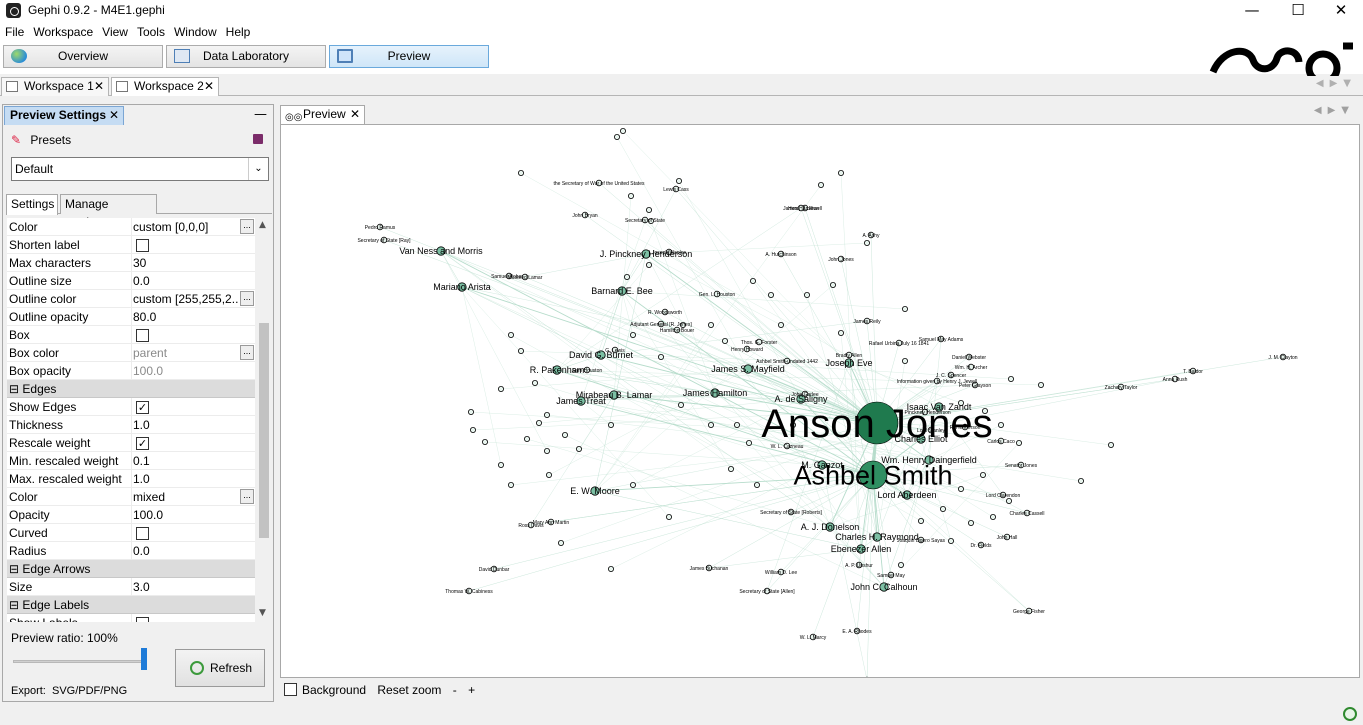 The height and width of the screenshot is (725, 1363). I want to click on graph-node: Sam Houston, so click(587, 370).